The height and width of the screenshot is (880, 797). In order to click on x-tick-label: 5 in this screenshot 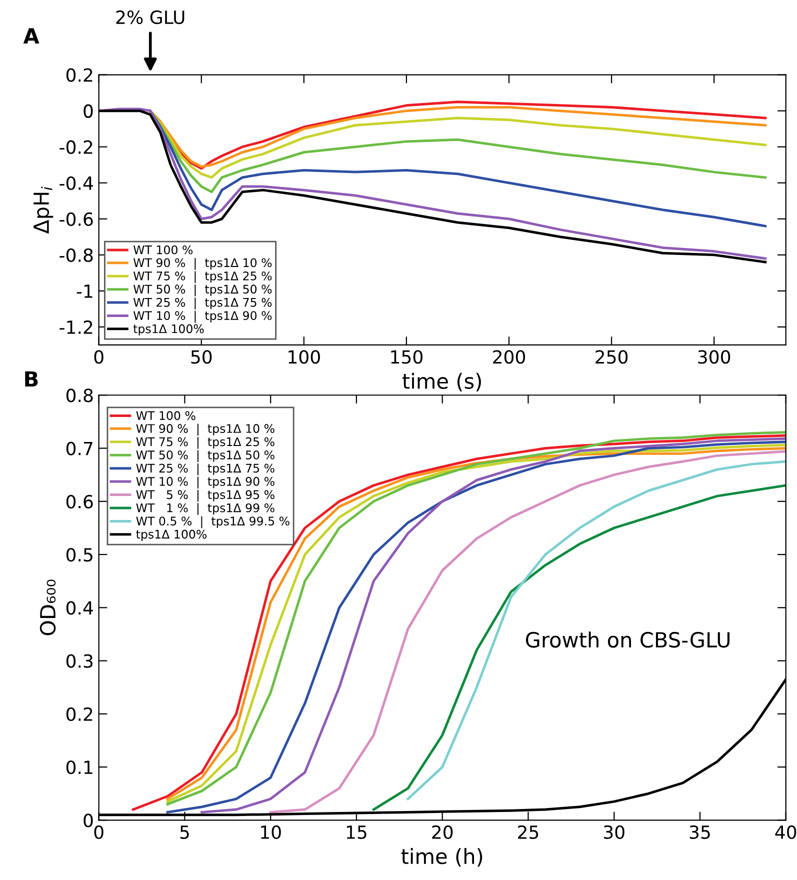, I will do `click(184, 832)`.